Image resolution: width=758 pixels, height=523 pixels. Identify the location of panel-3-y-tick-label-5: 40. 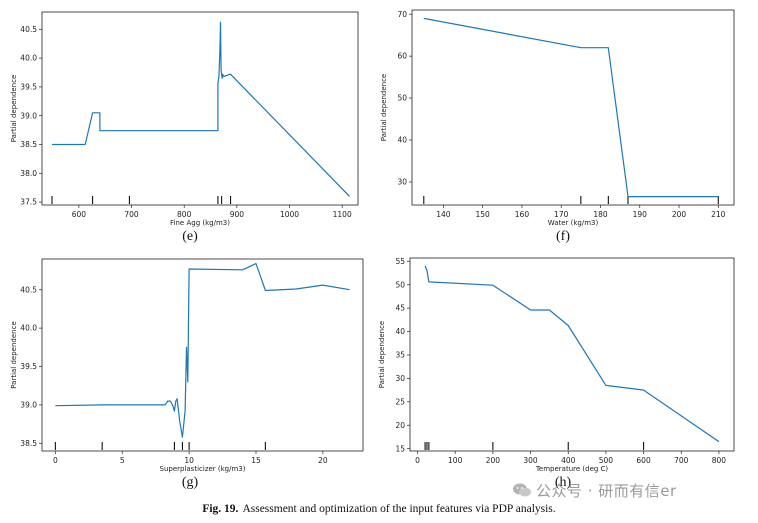
(400, 331).